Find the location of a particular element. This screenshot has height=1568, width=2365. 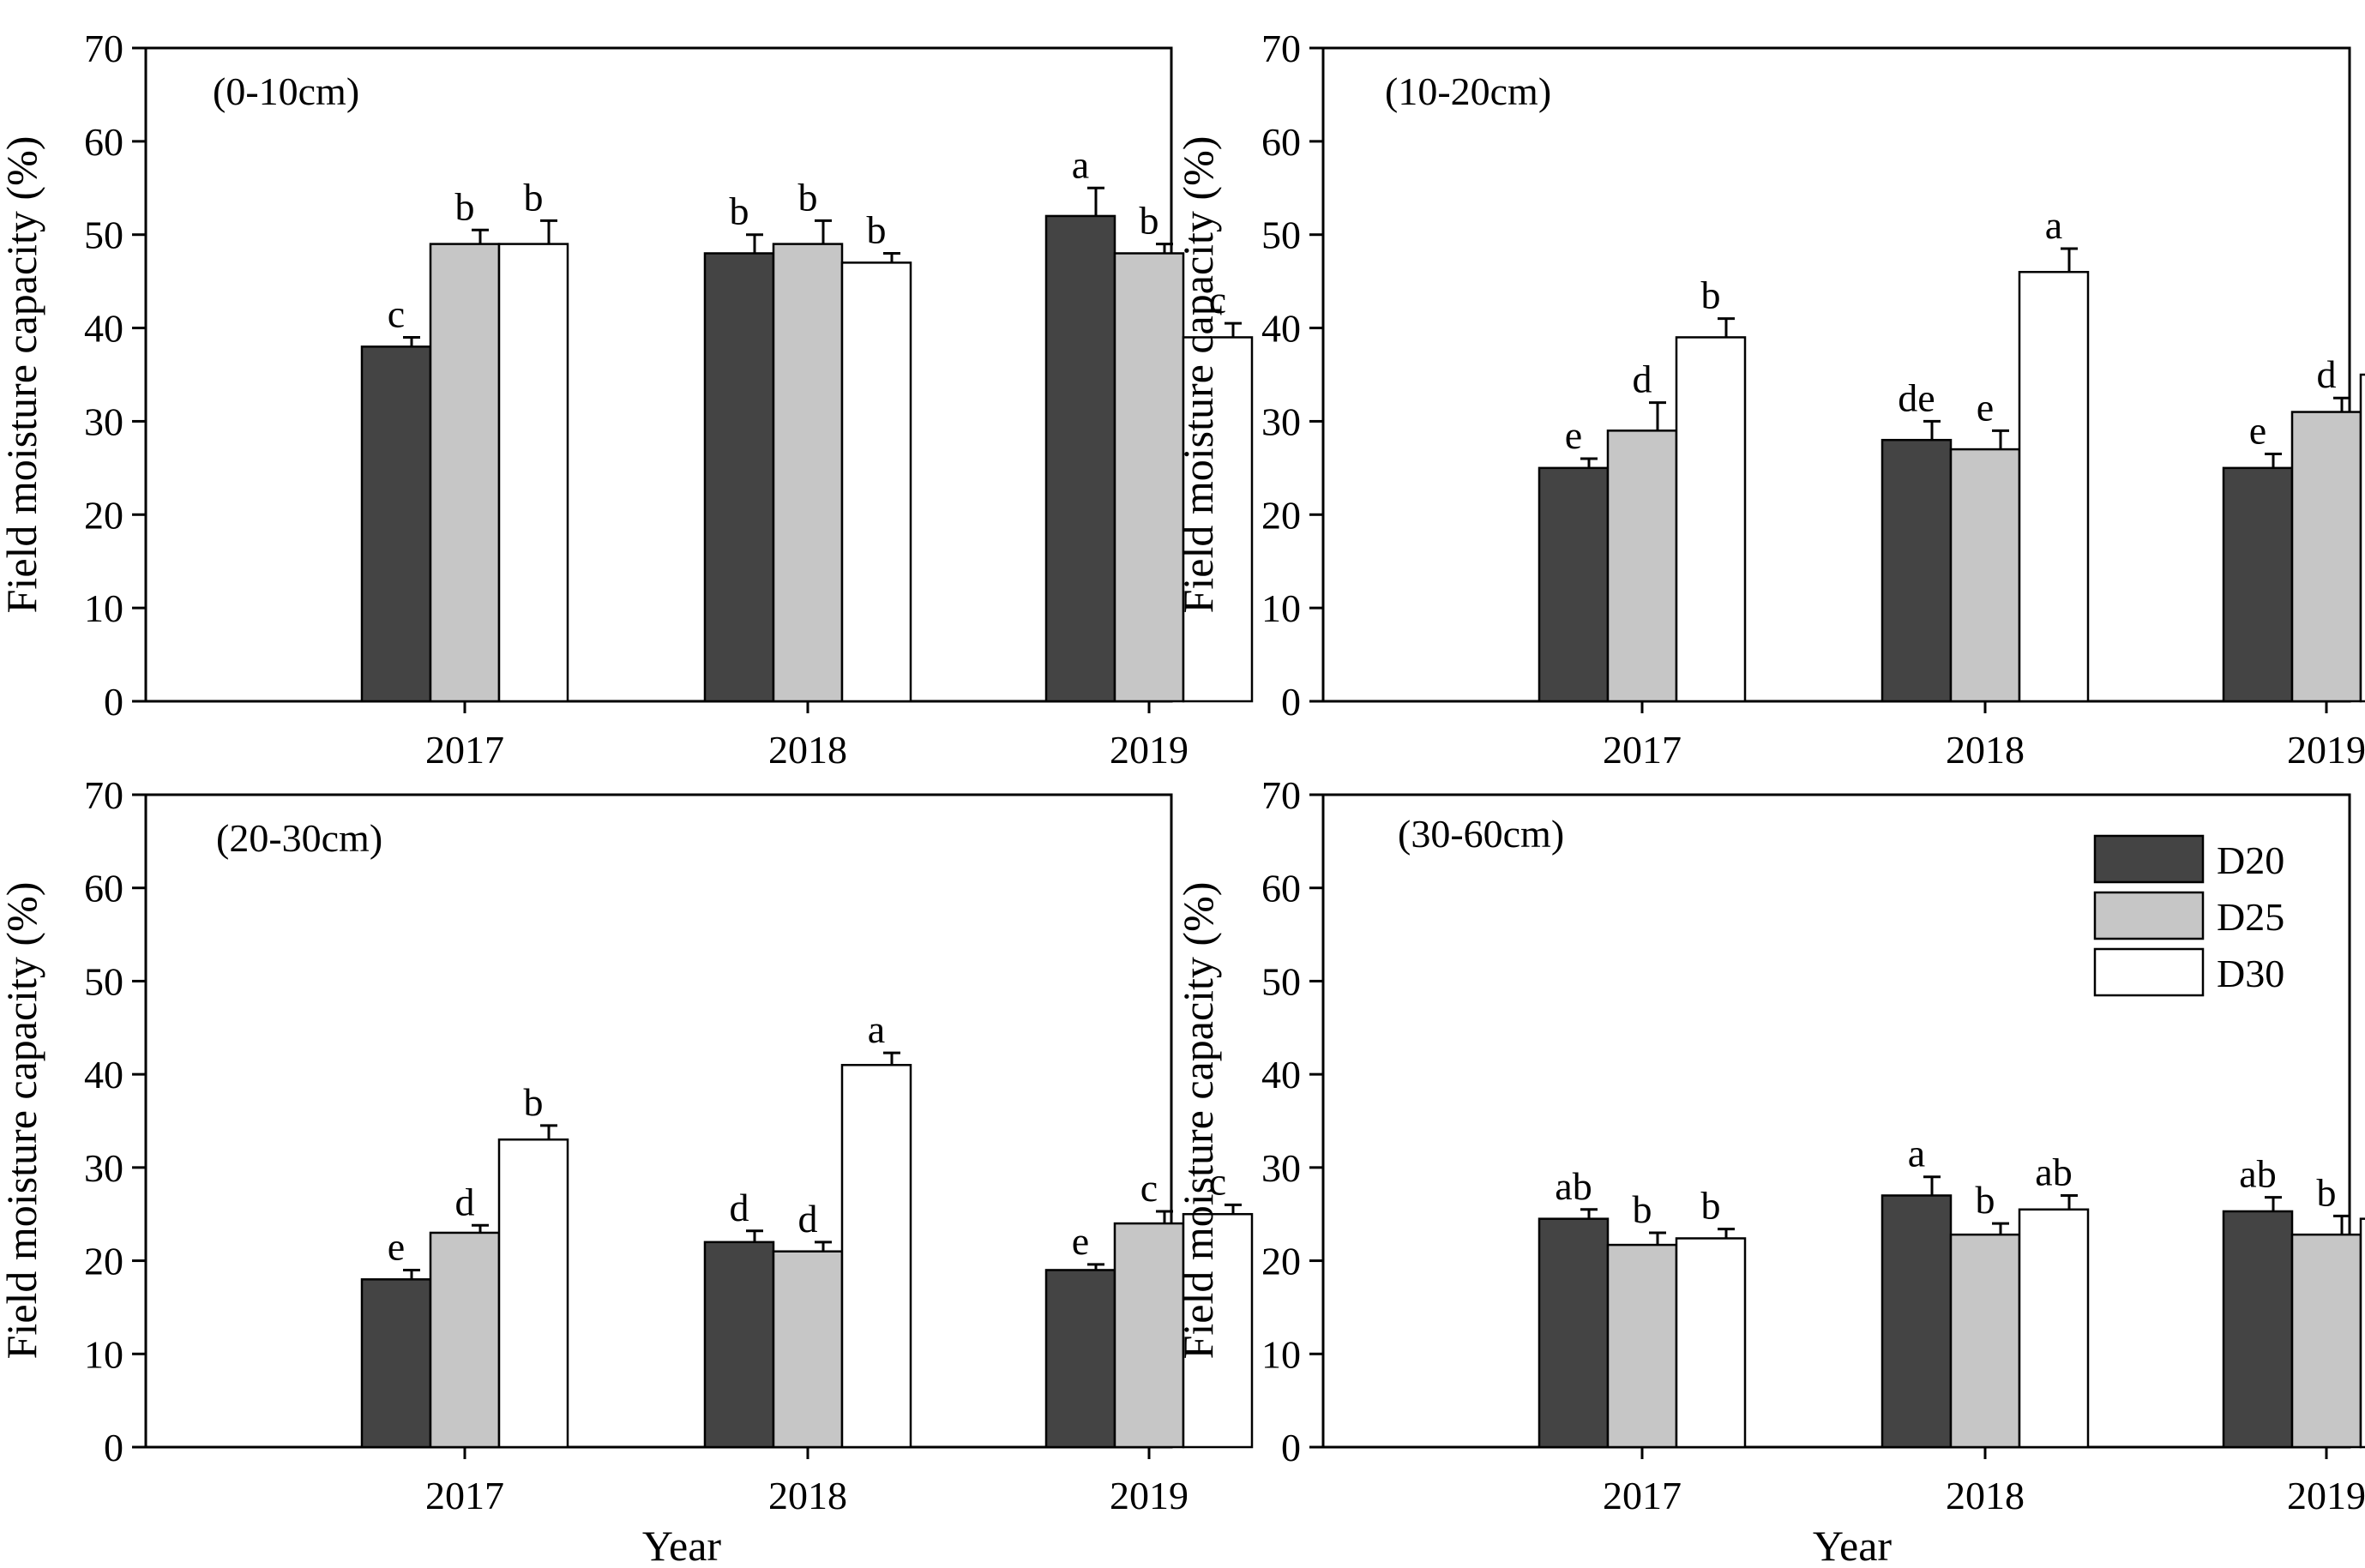

significance-label: ab is located at coordinates (2257, 1174).